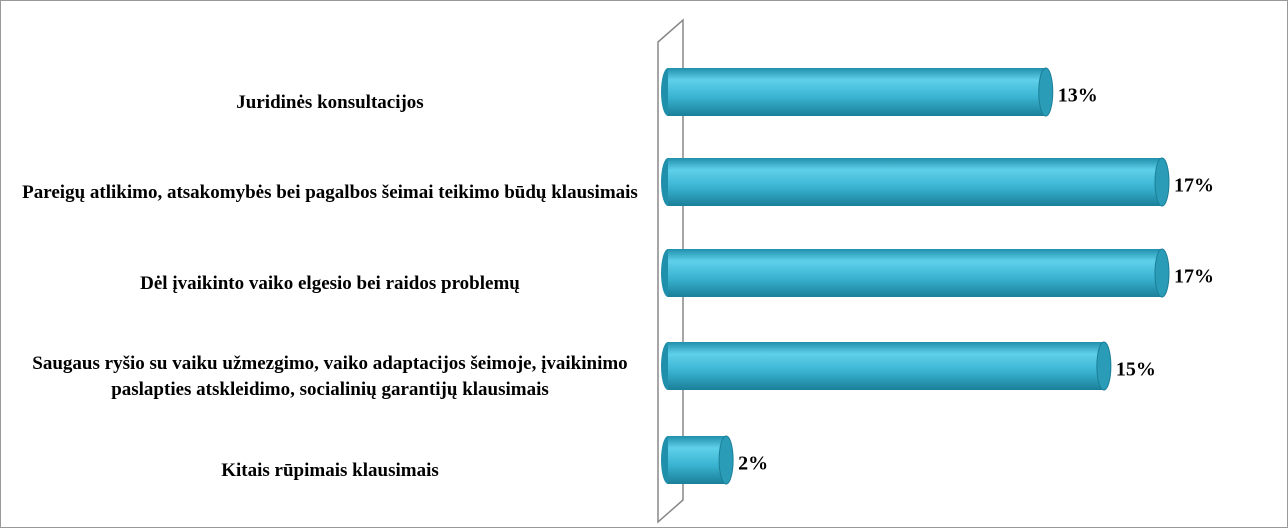 The width and height of the screenshot is (1288, 528). What do you see at coordinates (1135, 369) in the screenshot?
I see `value-label: 15%` at bounding box center [1135, 369].